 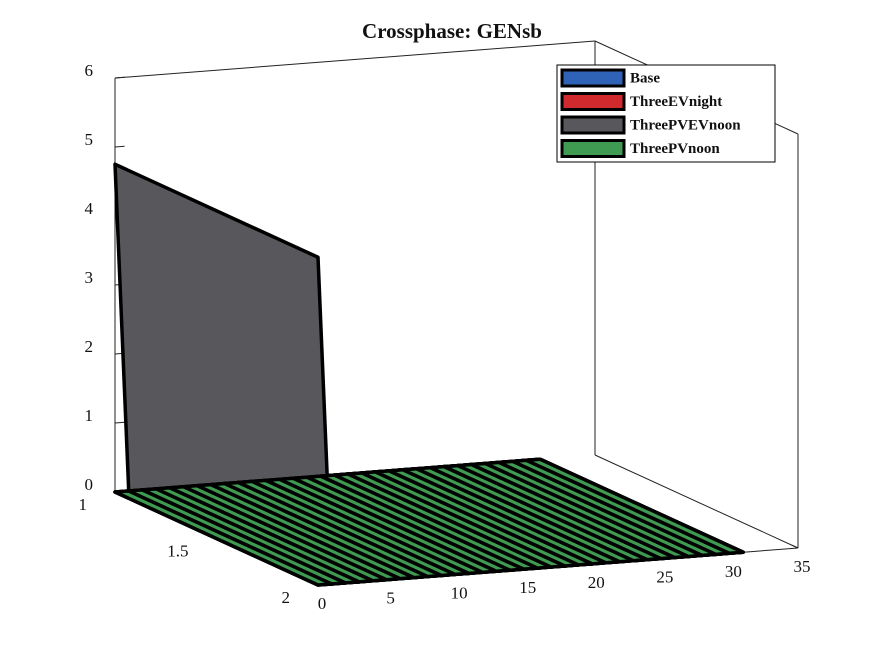 What do you see at coordinates (645, 78) in the screenshot?
I see `legend-label: Base` at bounding box center [645, 78].